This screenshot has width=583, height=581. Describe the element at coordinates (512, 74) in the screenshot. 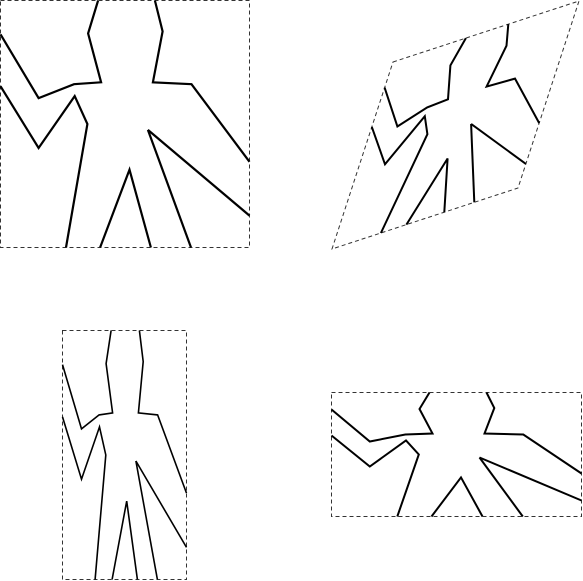

I see `panel-sheared-figure-head-right-stroke` at that location.